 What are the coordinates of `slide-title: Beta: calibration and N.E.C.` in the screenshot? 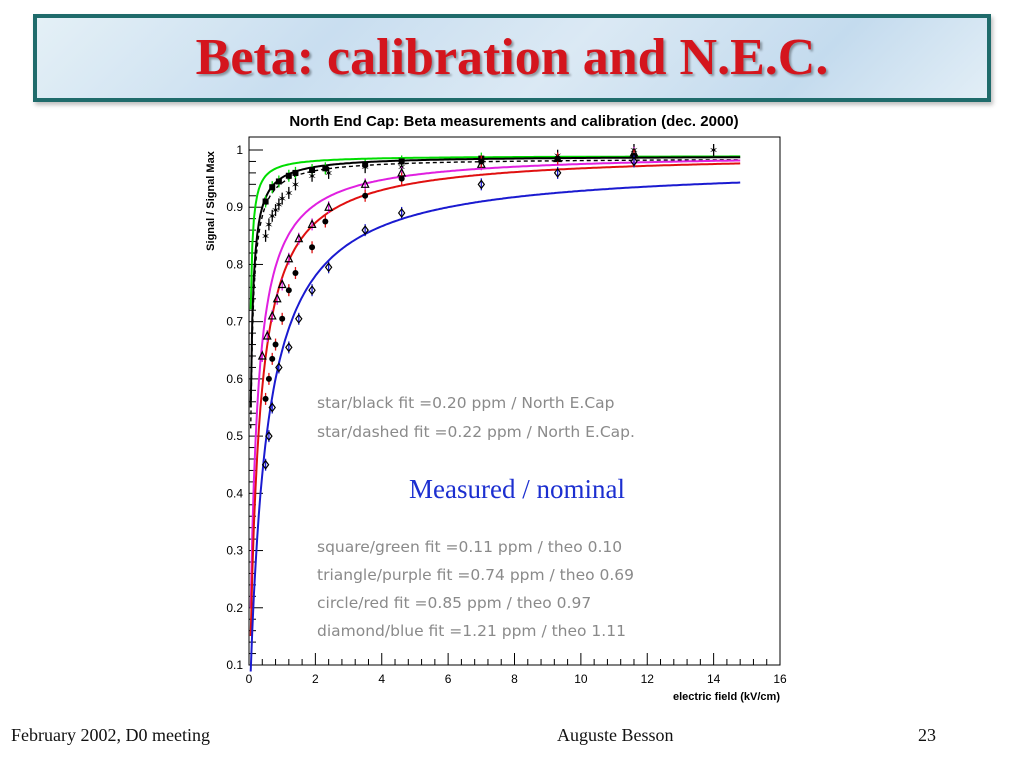 It's located at (512, 57).